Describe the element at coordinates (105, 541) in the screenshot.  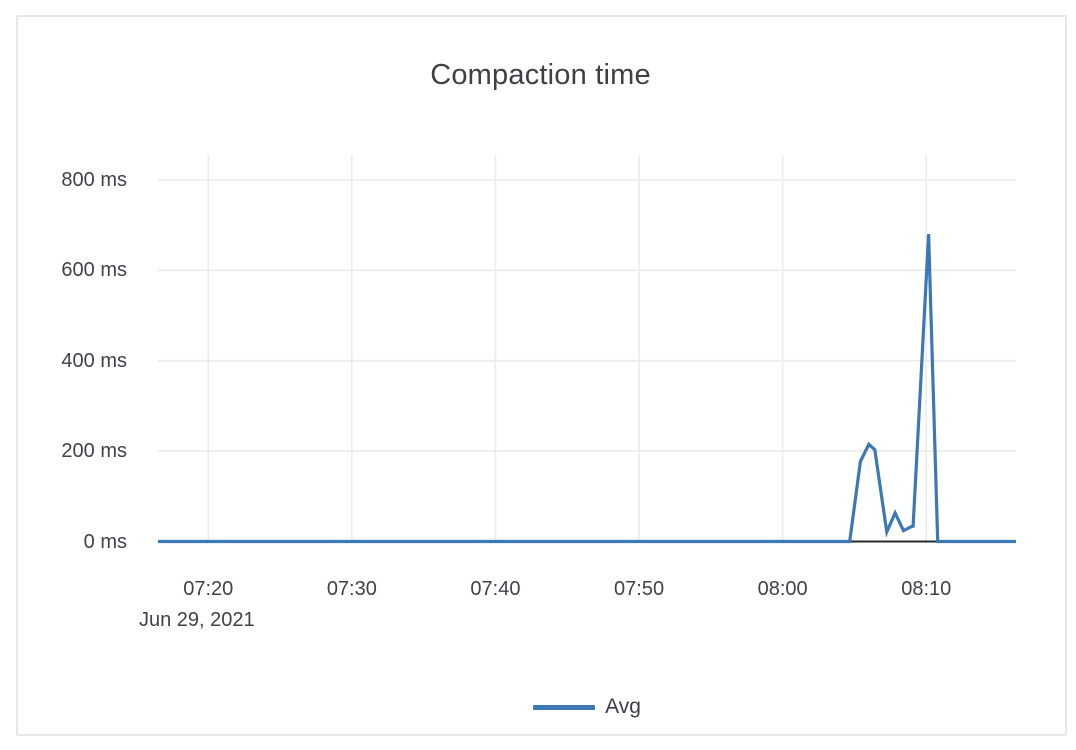
I see `y-tick-label: 0 ms` at that location.